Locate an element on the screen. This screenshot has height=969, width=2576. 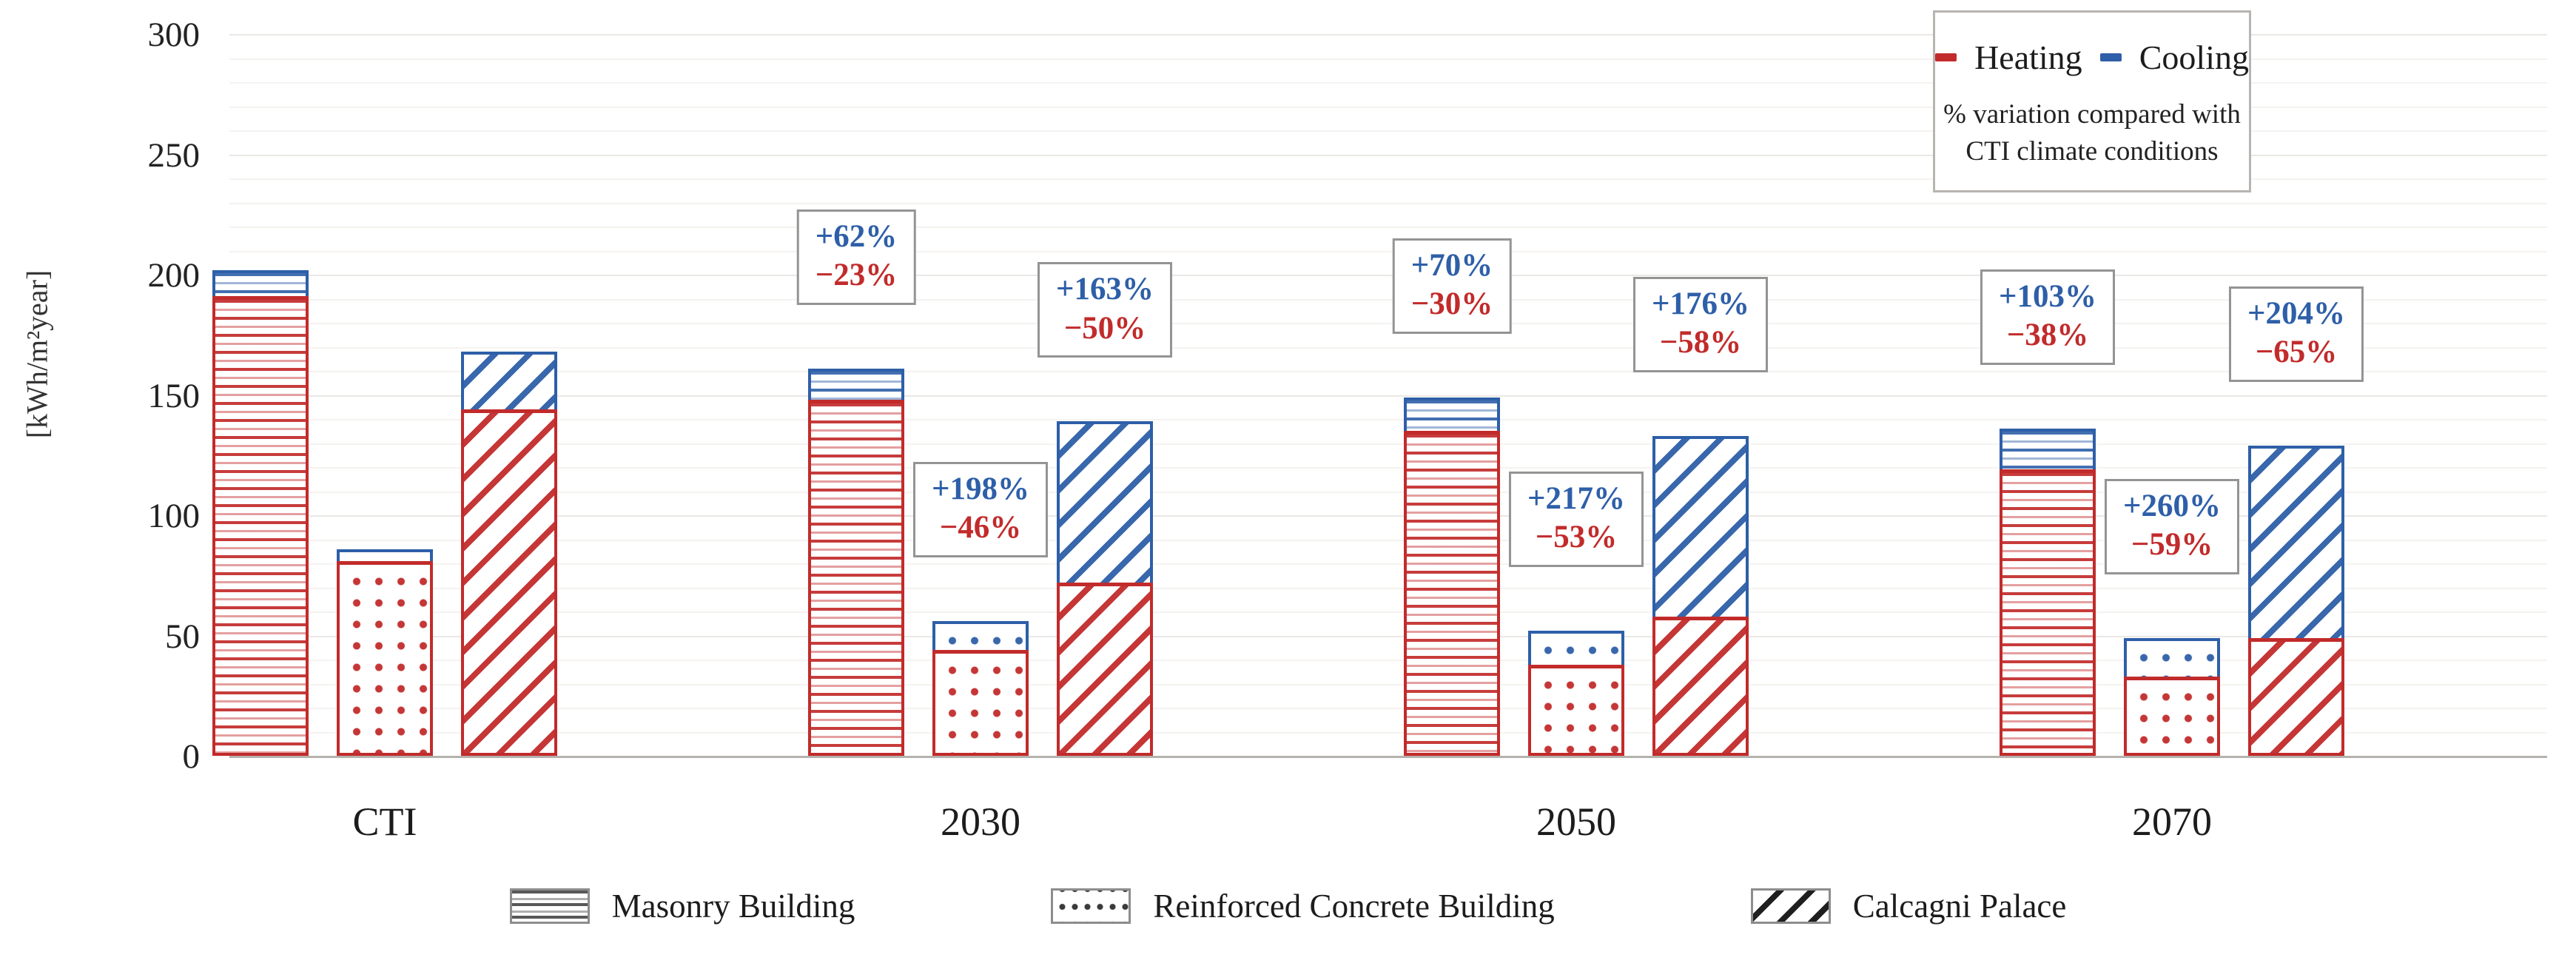
annotation-cooling-variation: +198% is located at coordinates (980, 489).